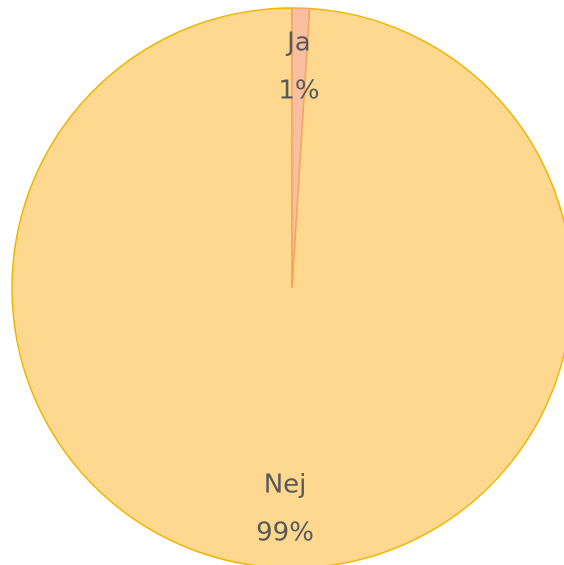 Image resolution: width=564 pixels, height=565 pixels. Describe the element at coordinates (285, 533) in the screenshot. I see `slice-value-label: 99%` at that location.